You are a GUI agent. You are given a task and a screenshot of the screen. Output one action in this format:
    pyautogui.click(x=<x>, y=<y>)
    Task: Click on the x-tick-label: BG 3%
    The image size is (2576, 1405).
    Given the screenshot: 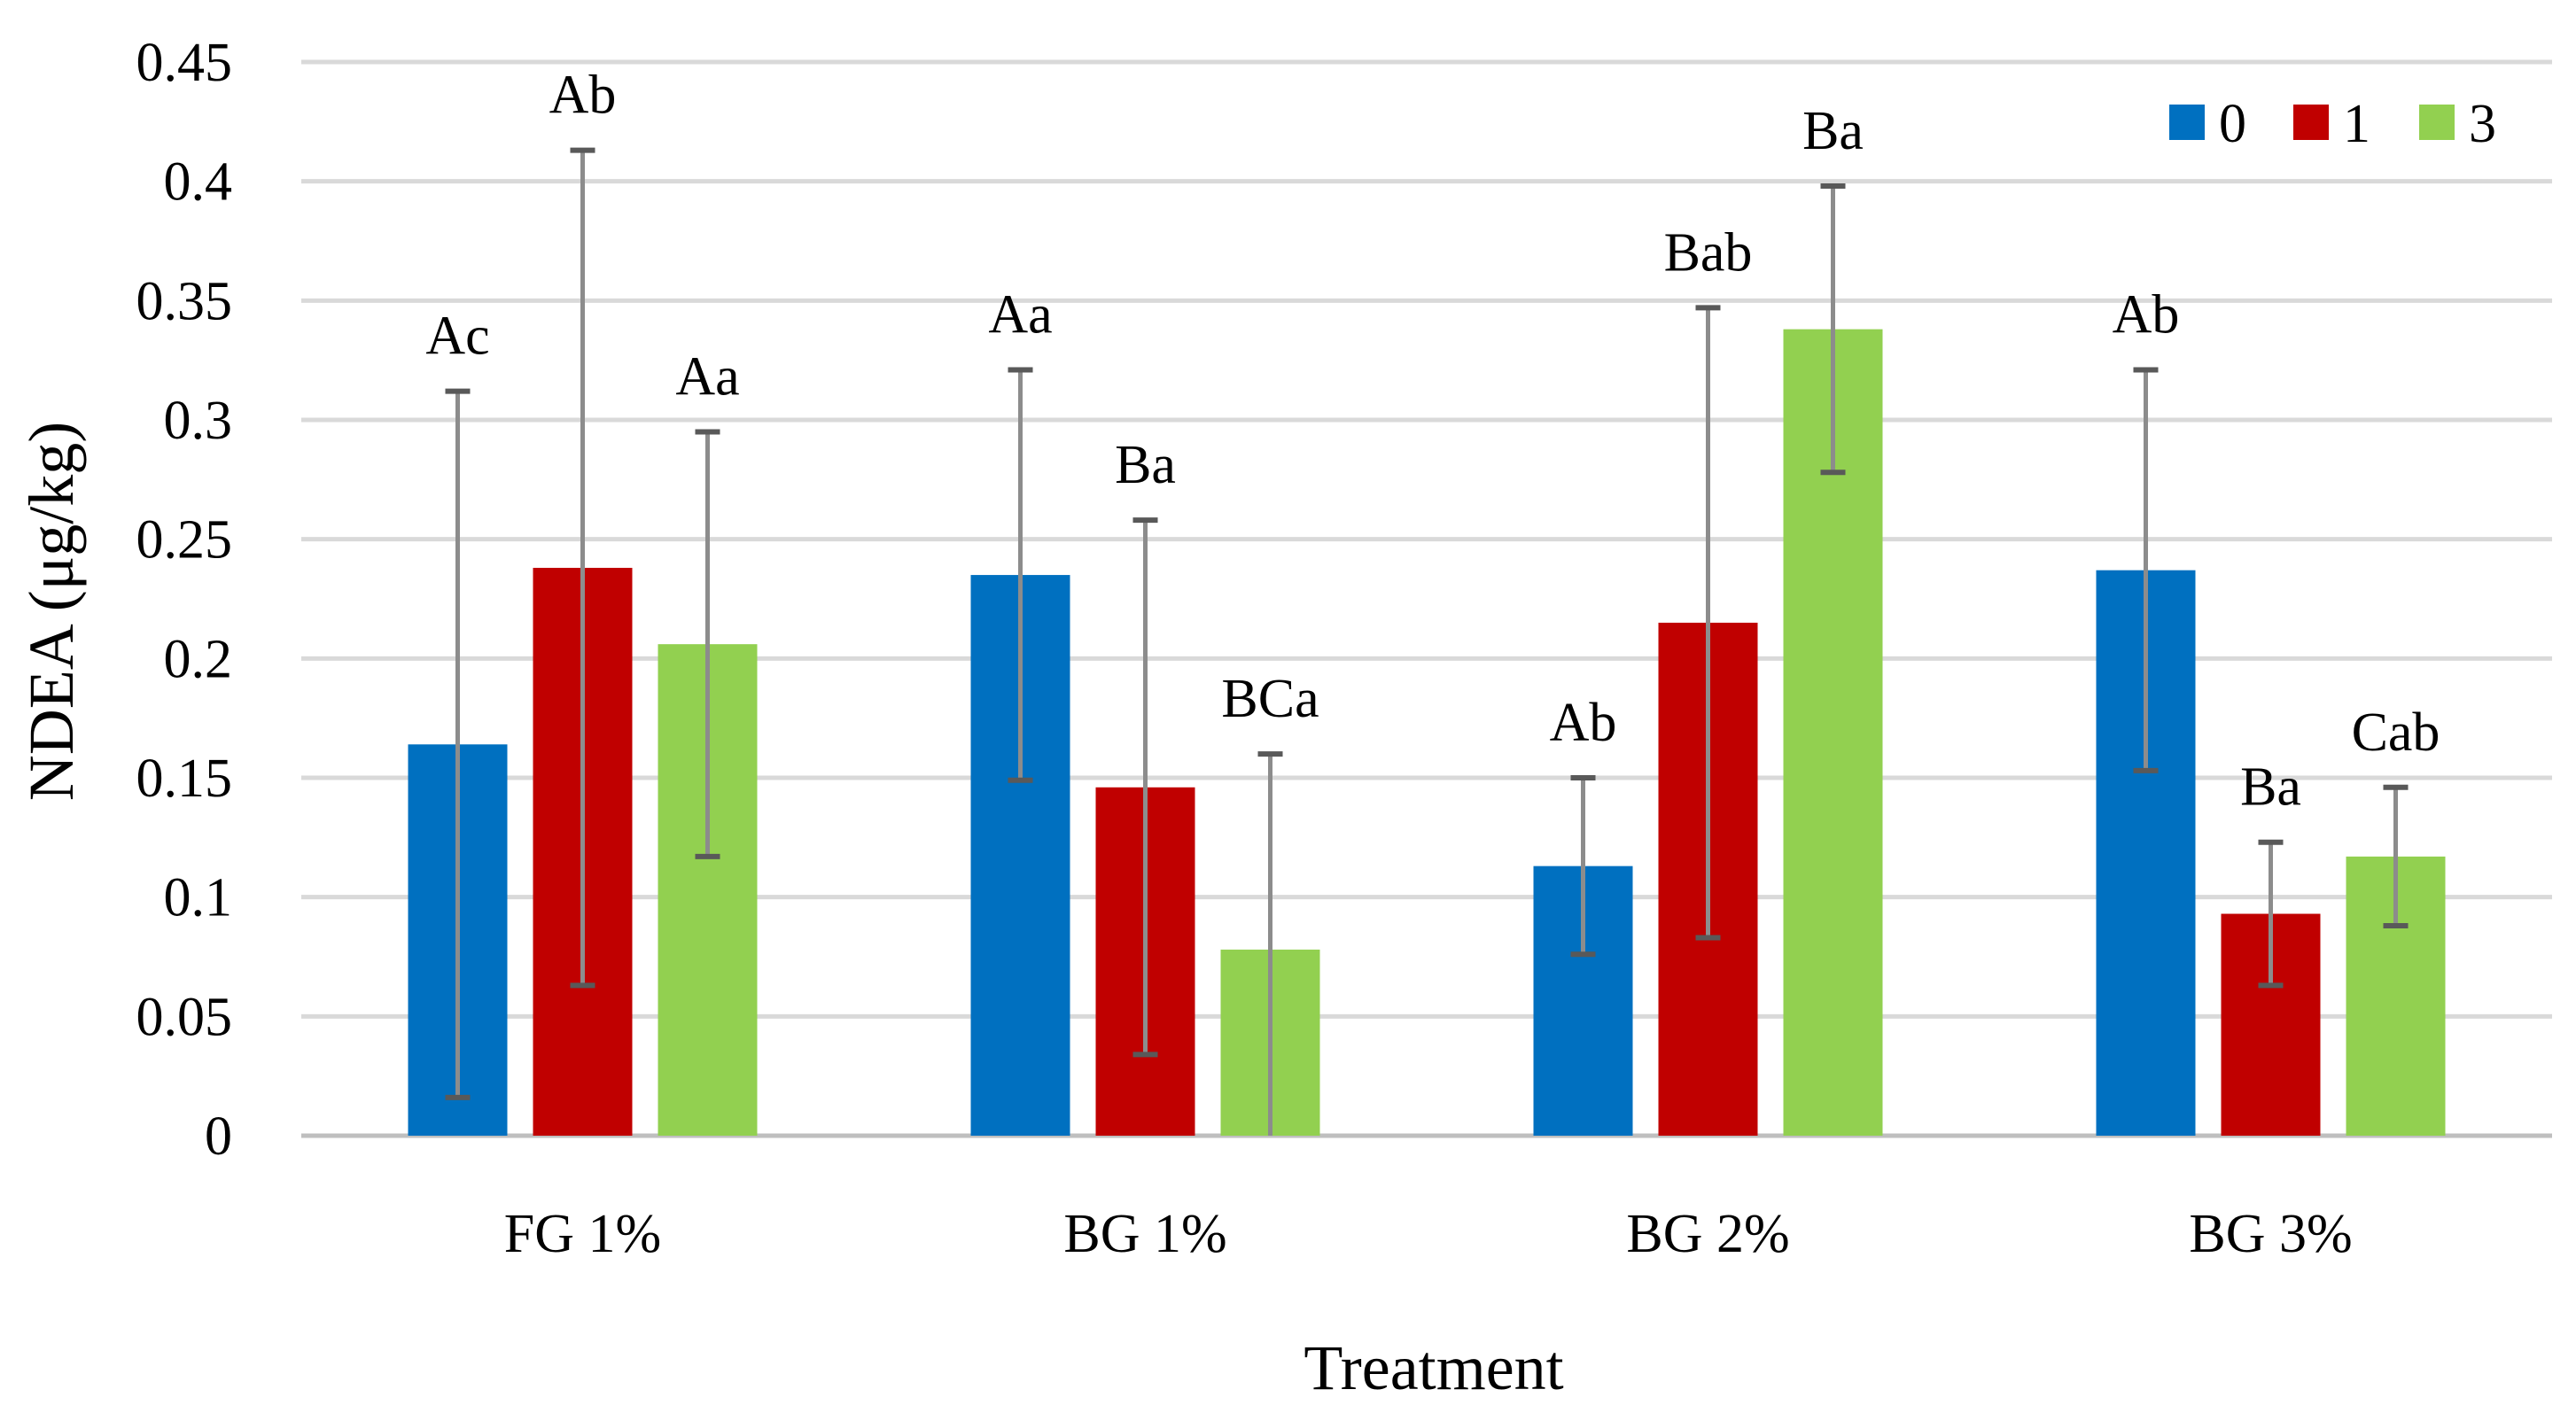 What is the action you would take?
    pyautogui.click(x=2270, y=1234)
    